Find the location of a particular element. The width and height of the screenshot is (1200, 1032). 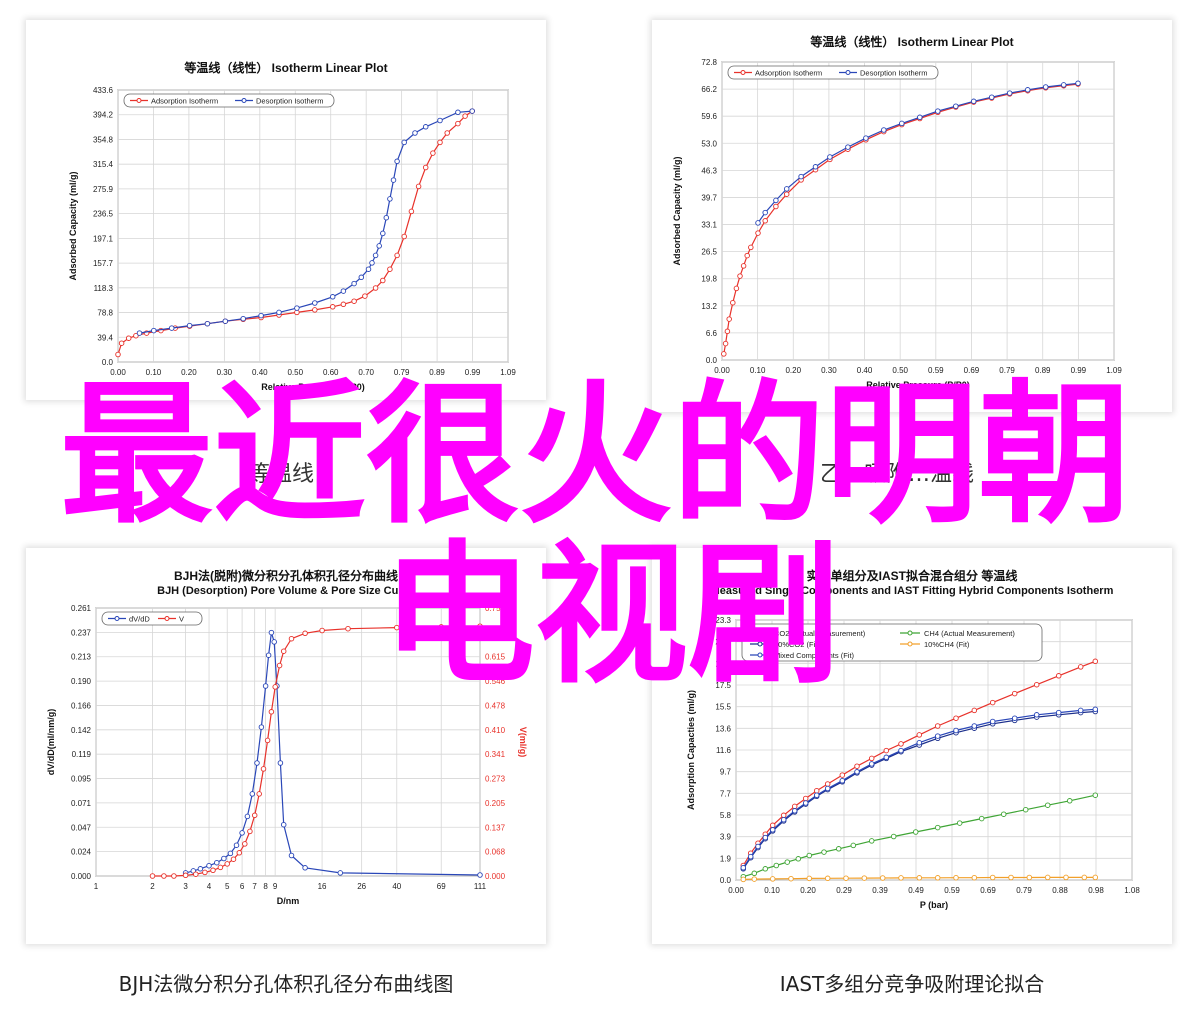

legend-box is located at coordinates (892, 642).